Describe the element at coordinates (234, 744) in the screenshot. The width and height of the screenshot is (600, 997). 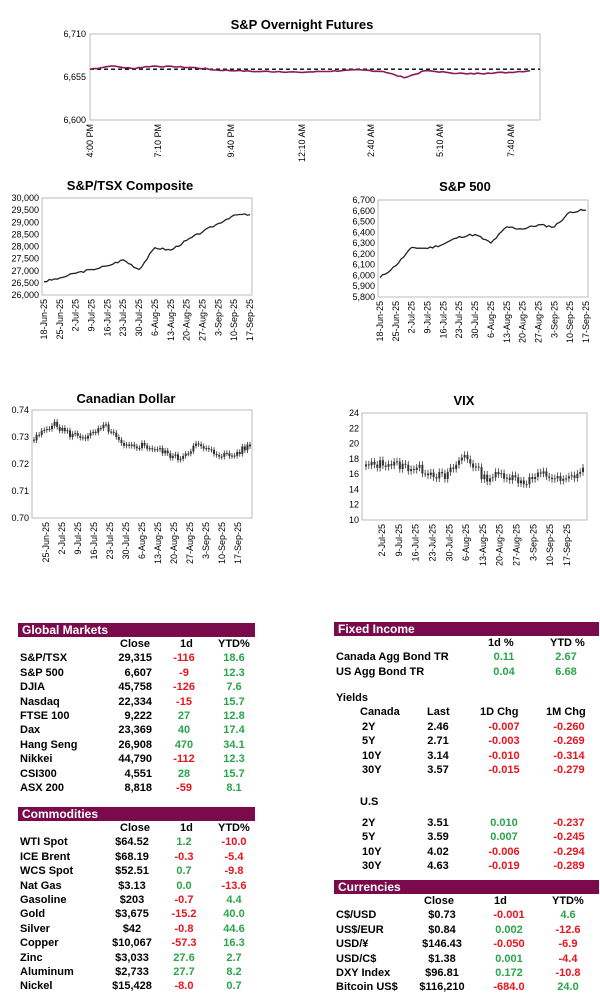
I see `cell-ytd: 34.1` at that location.